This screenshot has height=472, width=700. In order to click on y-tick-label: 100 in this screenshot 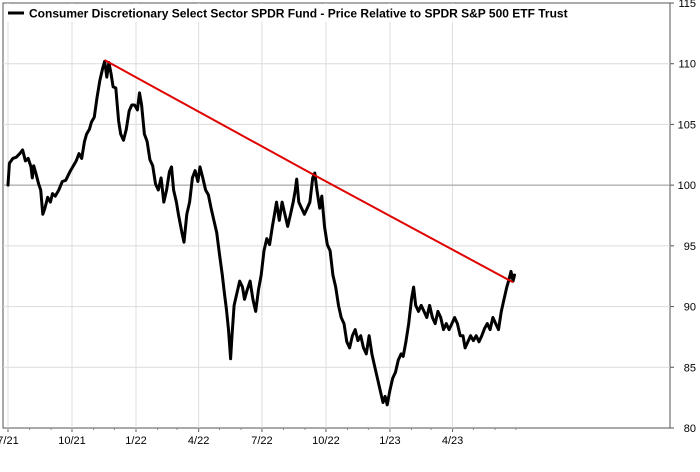, I will do `click(687, 186)`.